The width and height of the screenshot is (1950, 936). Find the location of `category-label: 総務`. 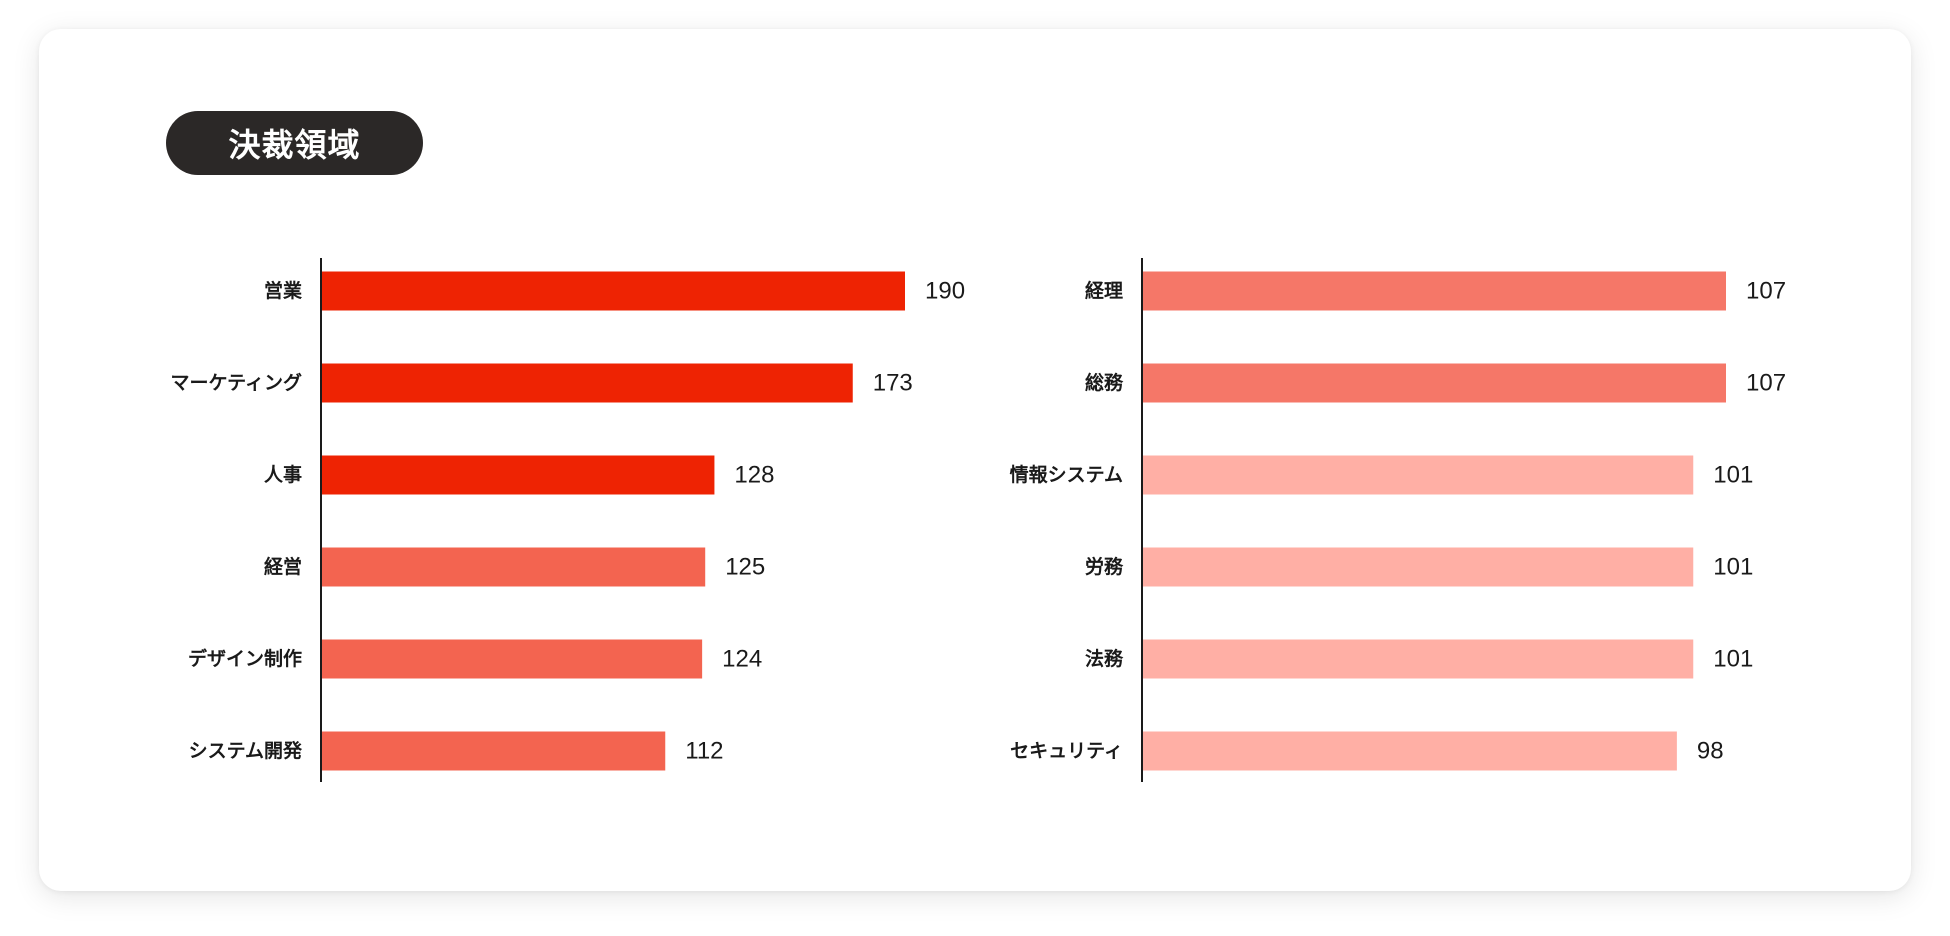

category-label: 総務 is located at coordinates (1104, 382).